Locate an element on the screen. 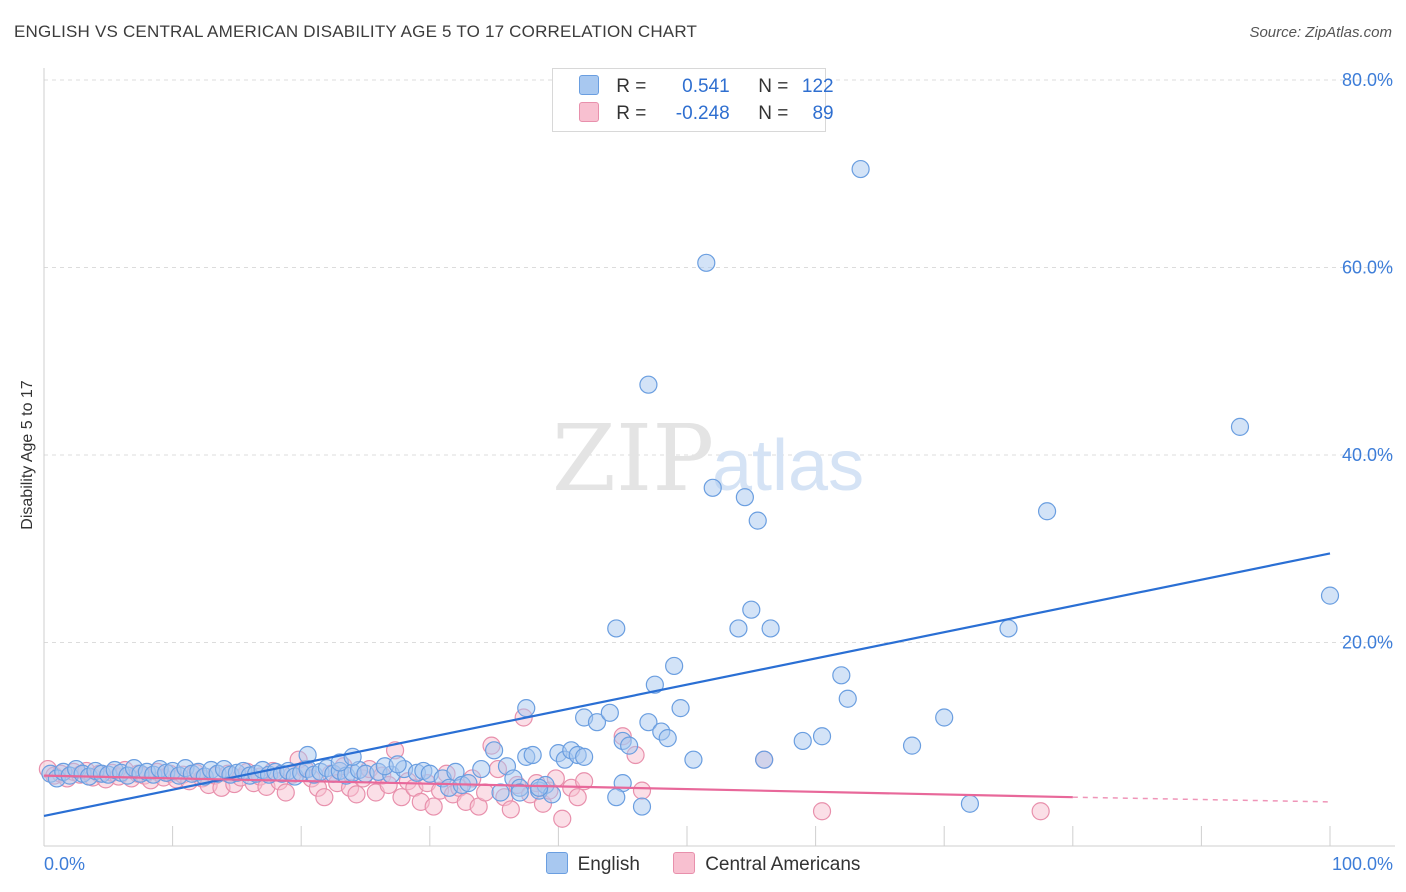 The width and height of the screenshot is (1406, 892). x-tick-label: 100.0% is located at coordinates (1362, 864).